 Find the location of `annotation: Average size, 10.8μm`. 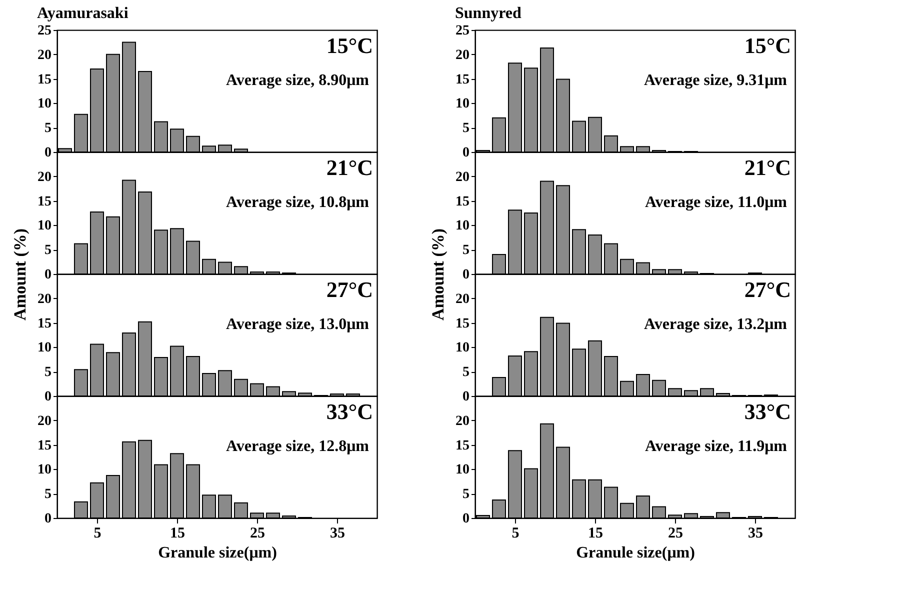

annotation: Average size, 10.8μm is located at coordinates (298, 202).